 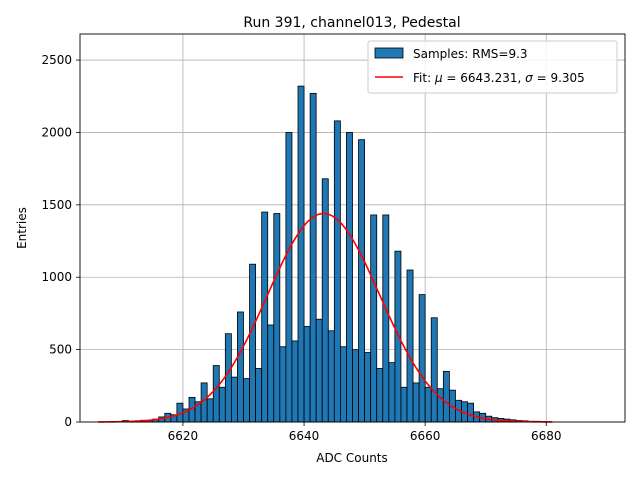 I want to click on y-axis-title: Entries, so click(x=22, y=228).